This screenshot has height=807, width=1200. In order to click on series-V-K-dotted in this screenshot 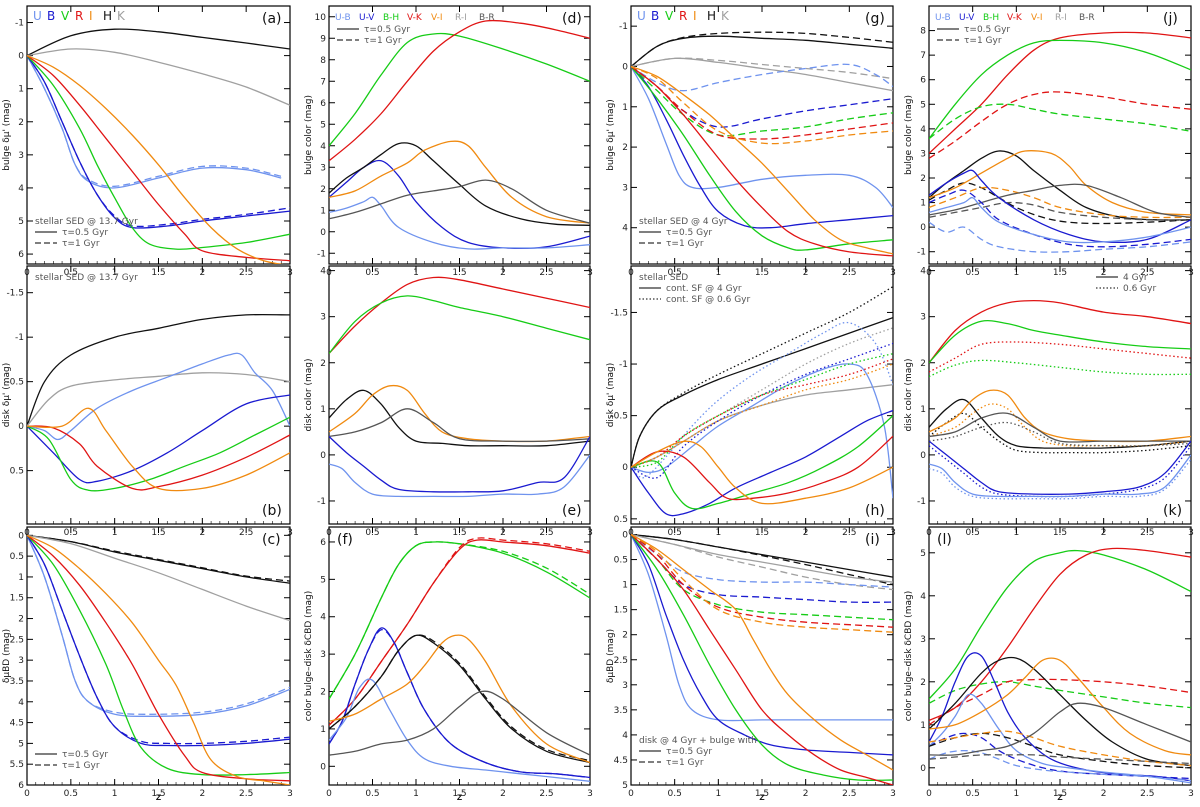, I will do `click(1060, 357)`.